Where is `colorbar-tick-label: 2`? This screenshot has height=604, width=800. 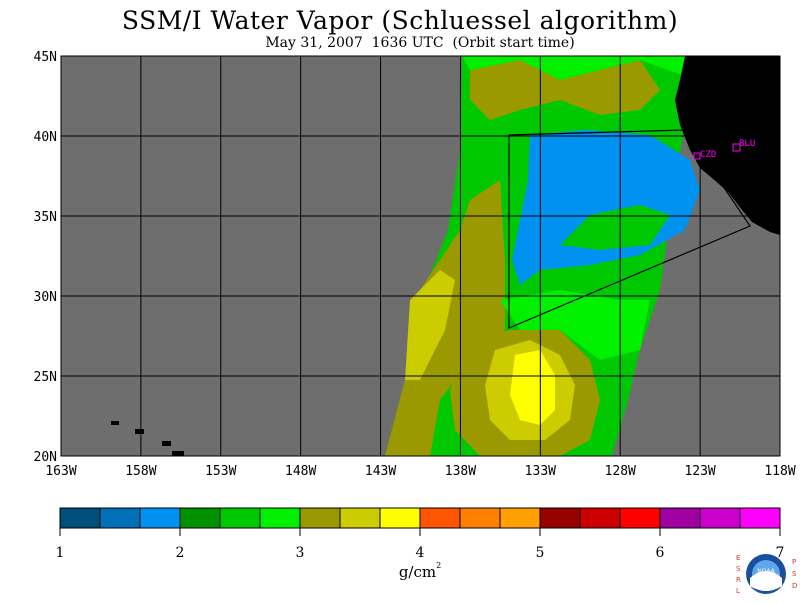
colorbar-tick-label: 2 is located at coordinates (180, 553).